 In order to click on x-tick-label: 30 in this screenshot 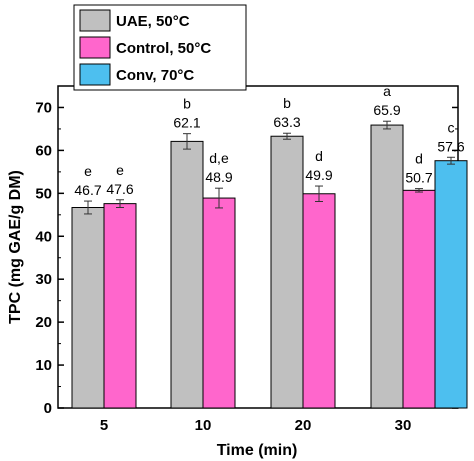, I will do `click(403, 425)`.